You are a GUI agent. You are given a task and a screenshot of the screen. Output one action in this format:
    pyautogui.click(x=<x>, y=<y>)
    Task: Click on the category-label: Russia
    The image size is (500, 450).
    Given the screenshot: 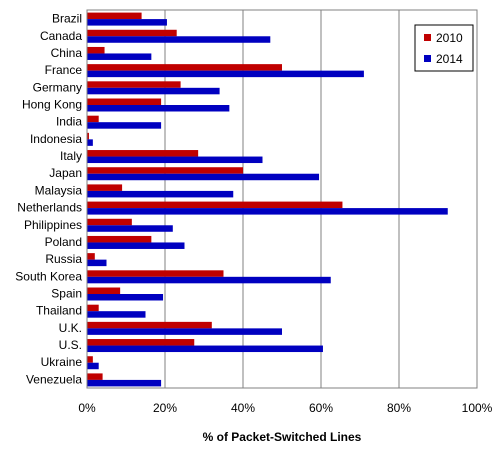 What is the action you would take?
    pyautogui.click(x=63, y=259)
    